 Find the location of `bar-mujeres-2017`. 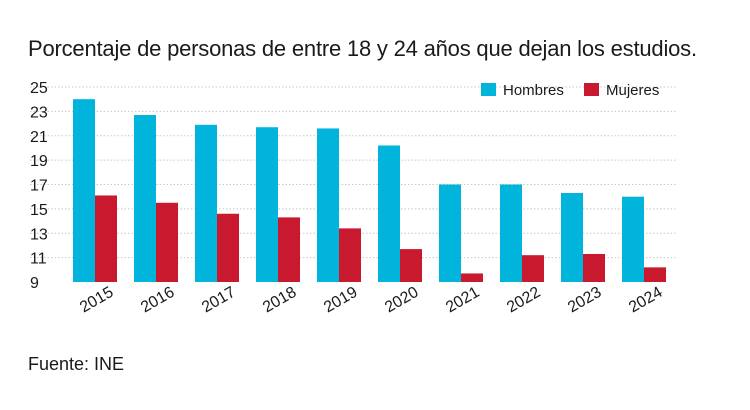

bar-mujeres-2017 is located at coordinates (228, 247).